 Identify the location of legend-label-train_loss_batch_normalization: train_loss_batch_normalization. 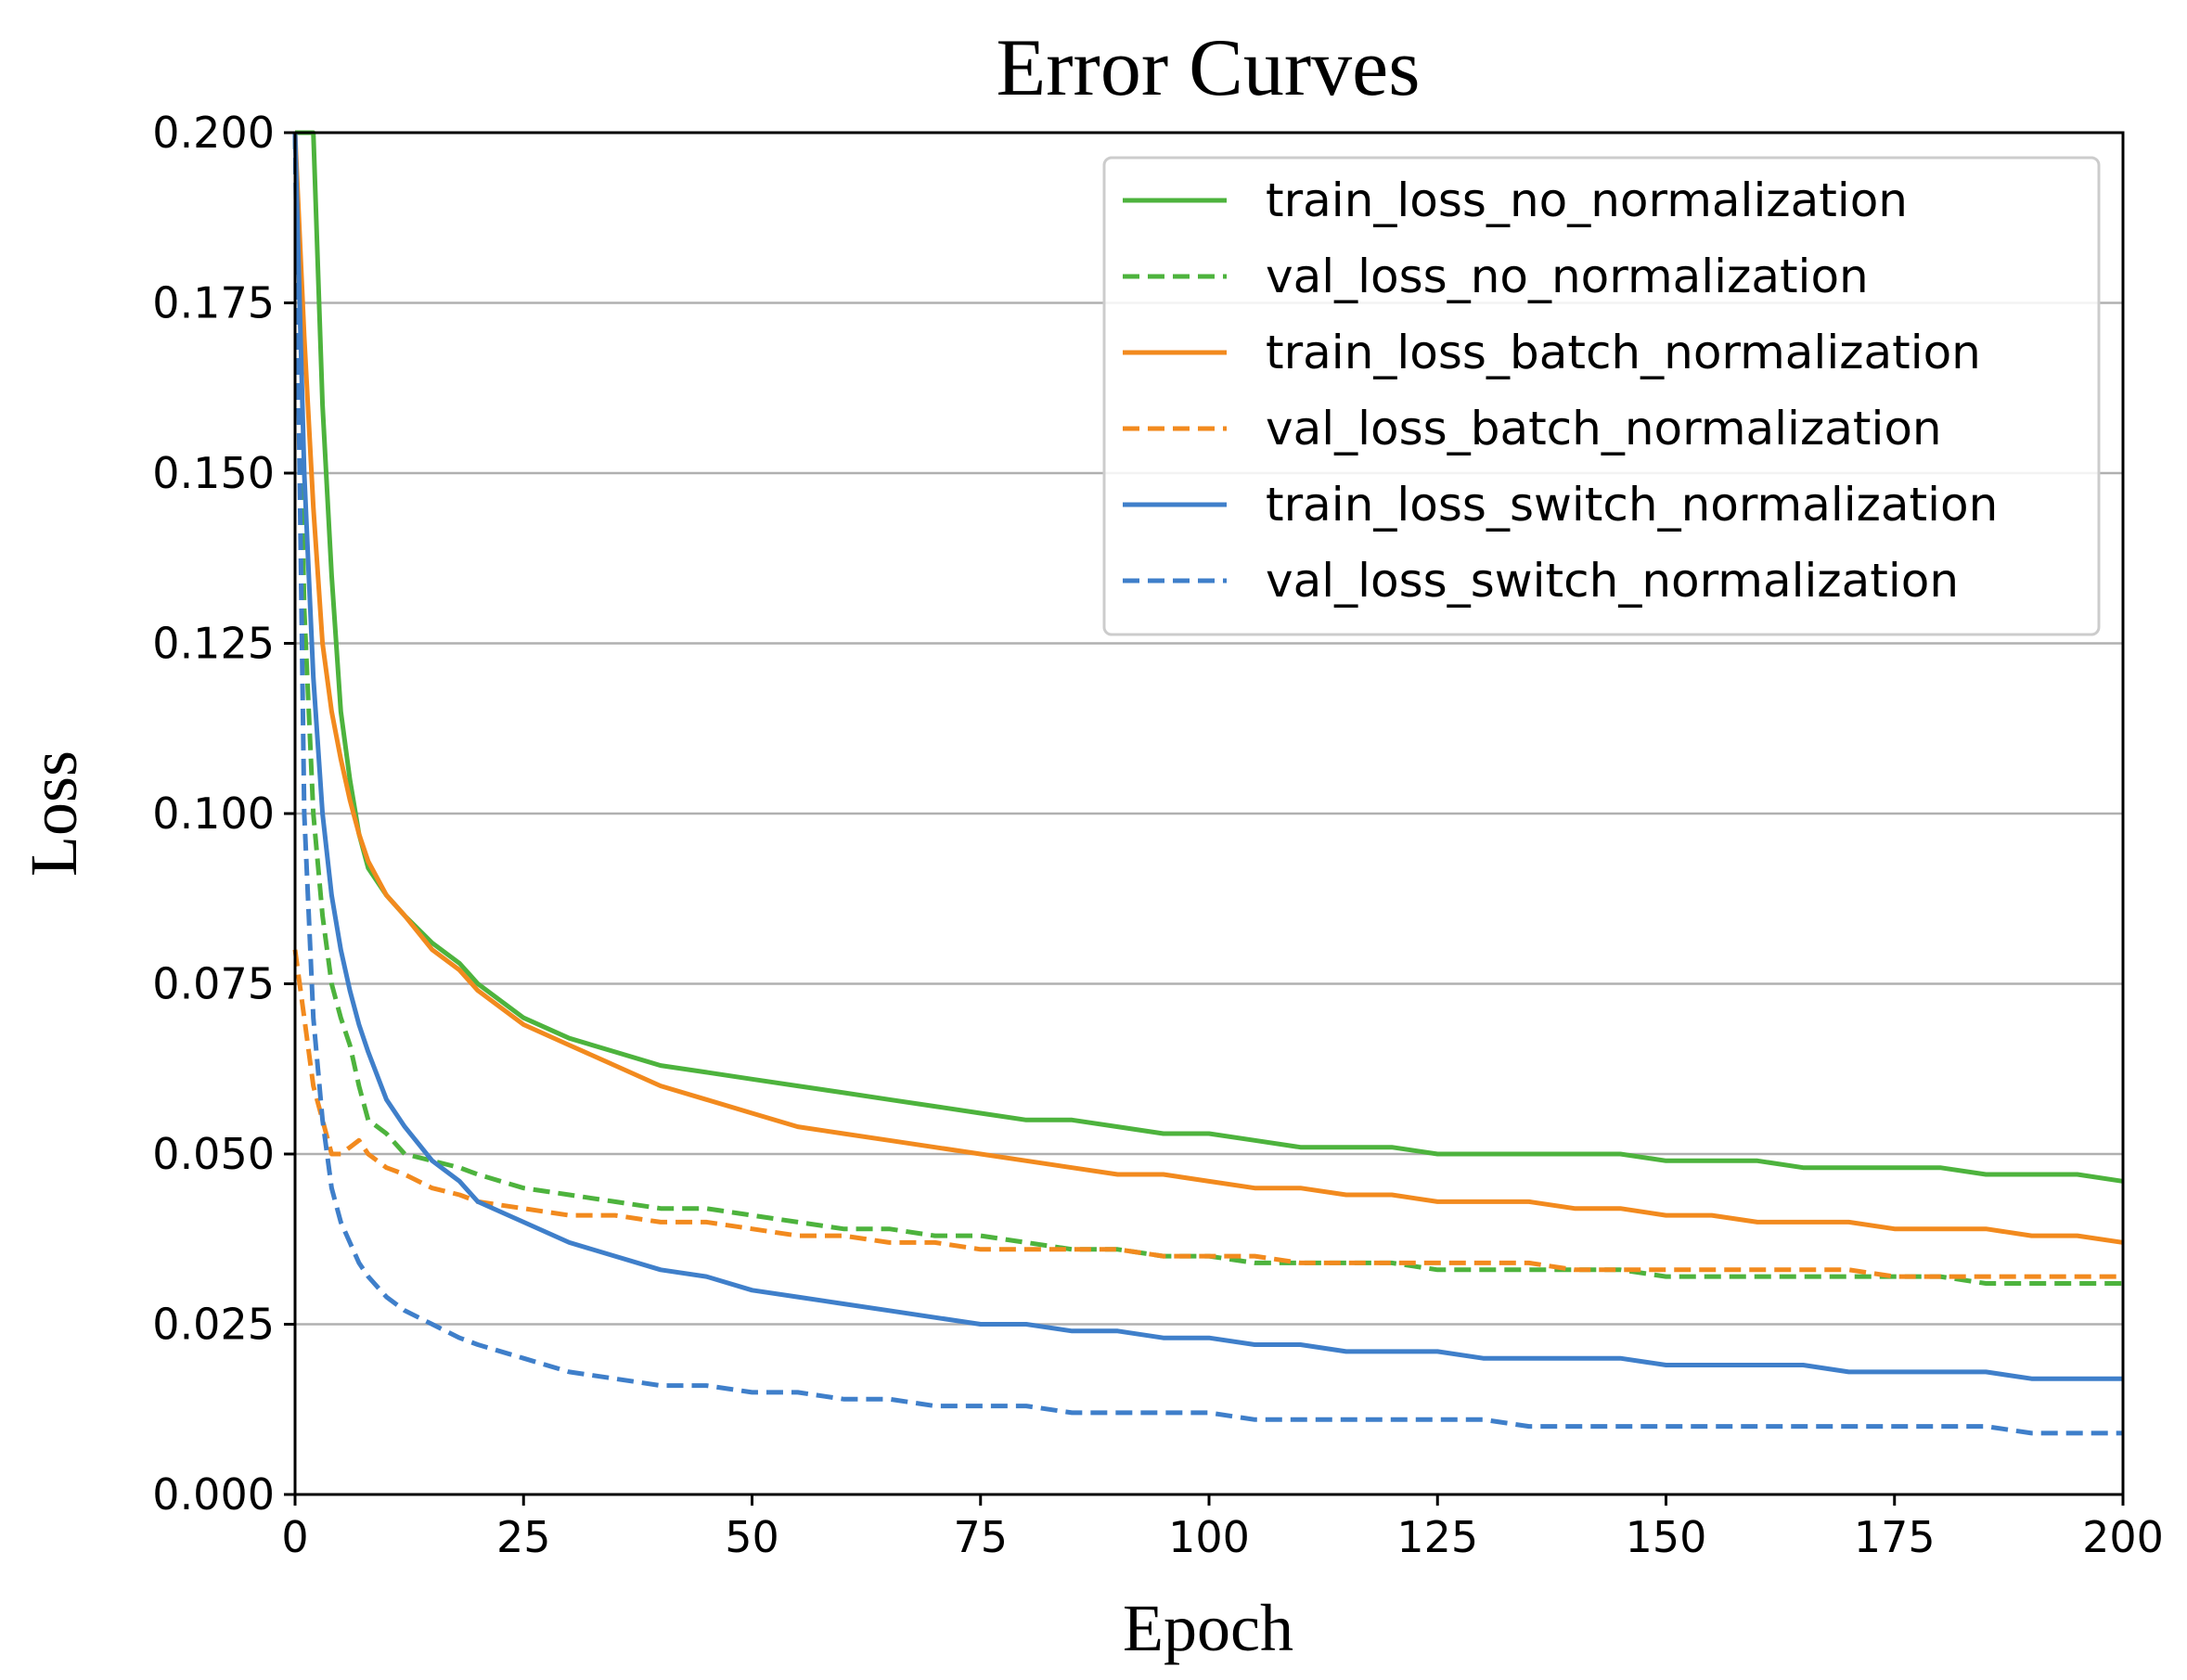
(1624, 352).